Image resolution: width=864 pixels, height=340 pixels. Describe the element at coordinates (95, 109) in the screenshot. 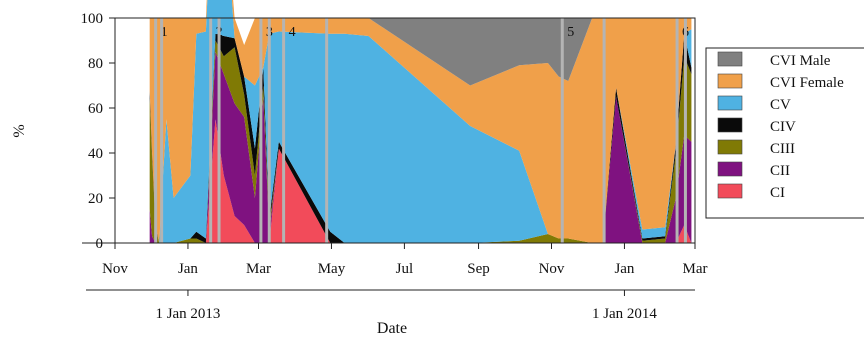

I see `y-tick-label: 60` at that location.